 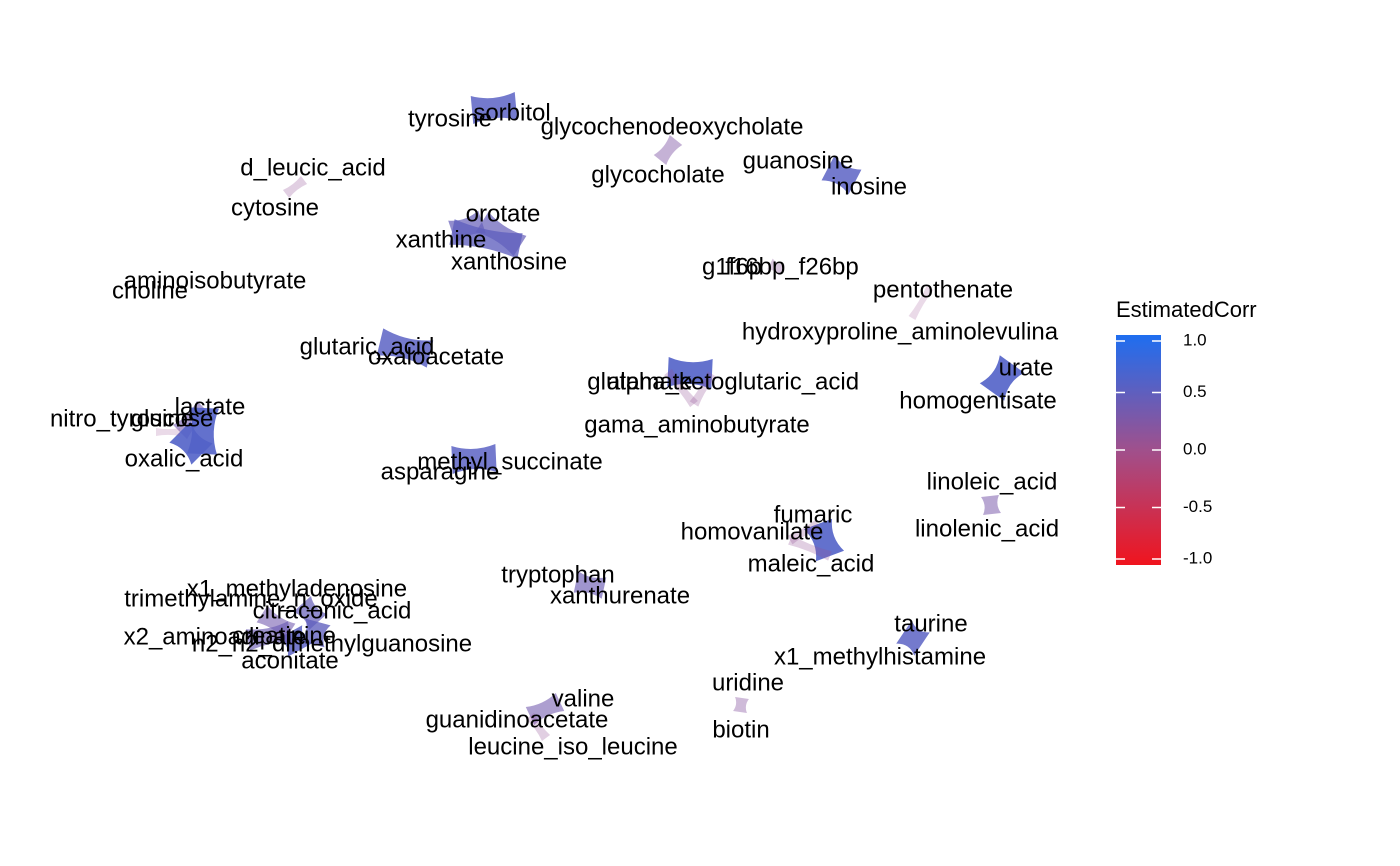 I want to click on node-label-taurine: taurine, so click(x=930, y=623).